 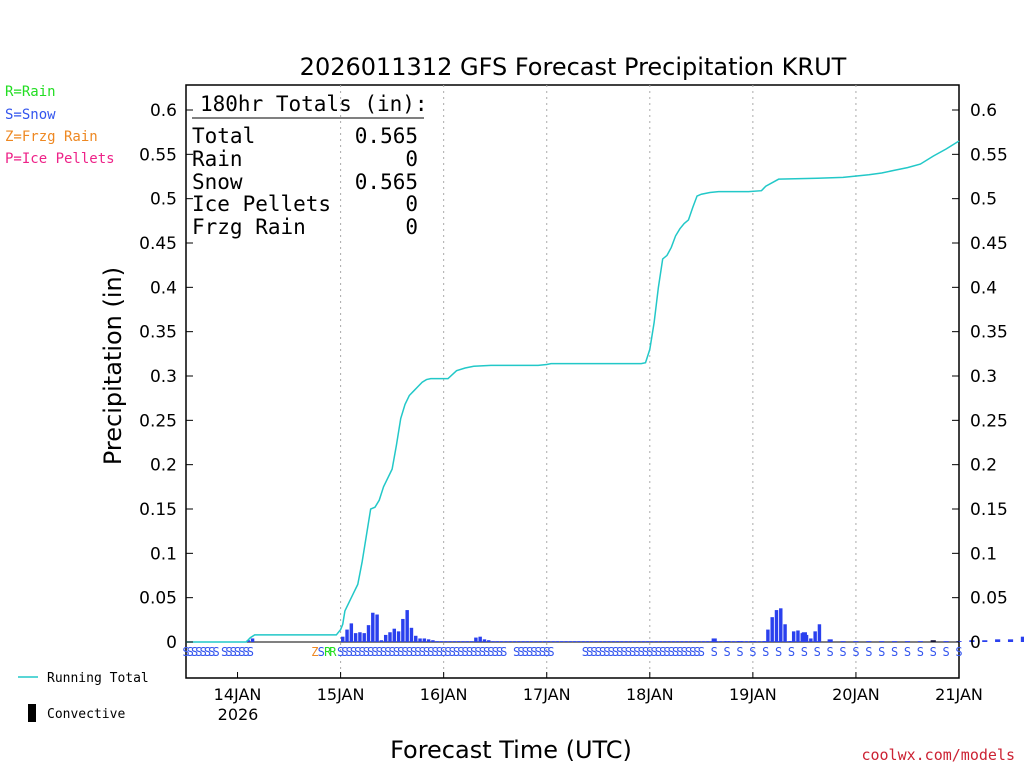 What do you see at coordinates (163, 288) in the screenshot?
I see `y-tick-label-left: 0.4` at bounding box center [163, 288].